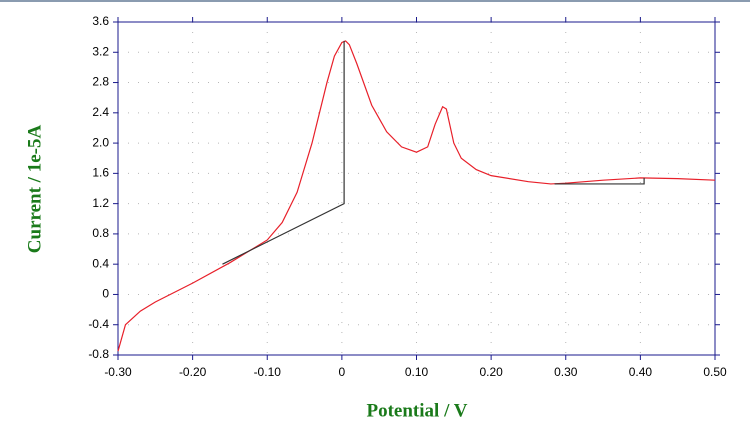 The image size is (750, 433). What do you see at coordinates (417, 372) in the screenshot?
I see `x-tick-label: 0.10` at bounding box center [417, 372].